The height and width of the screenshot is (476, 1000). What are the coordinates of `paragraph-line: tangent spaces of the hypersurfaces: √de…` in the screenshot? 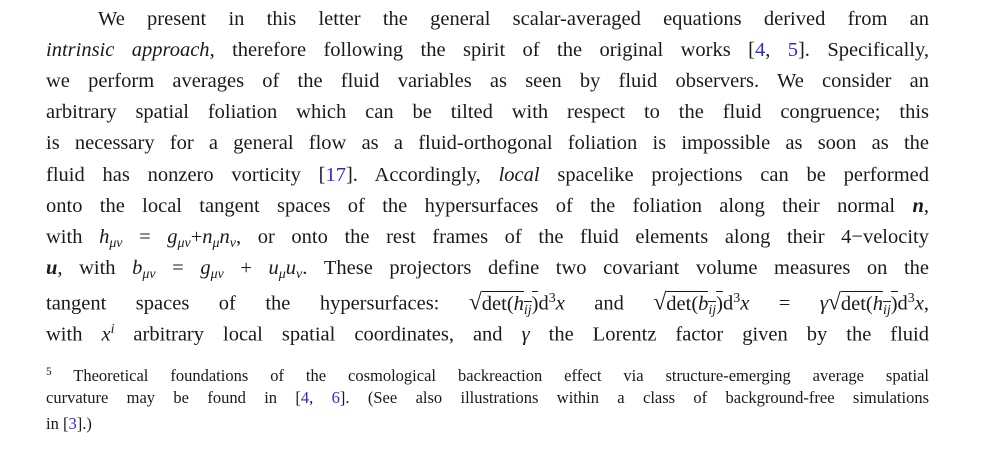 It's located at (487, 305).